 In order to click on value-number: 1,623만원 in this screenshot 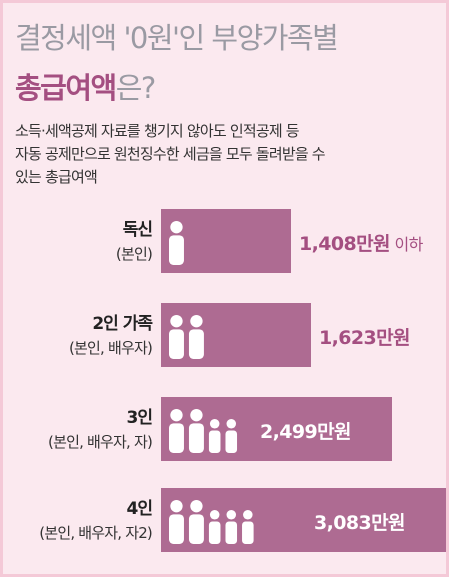, I will do `click(364, 338)`.